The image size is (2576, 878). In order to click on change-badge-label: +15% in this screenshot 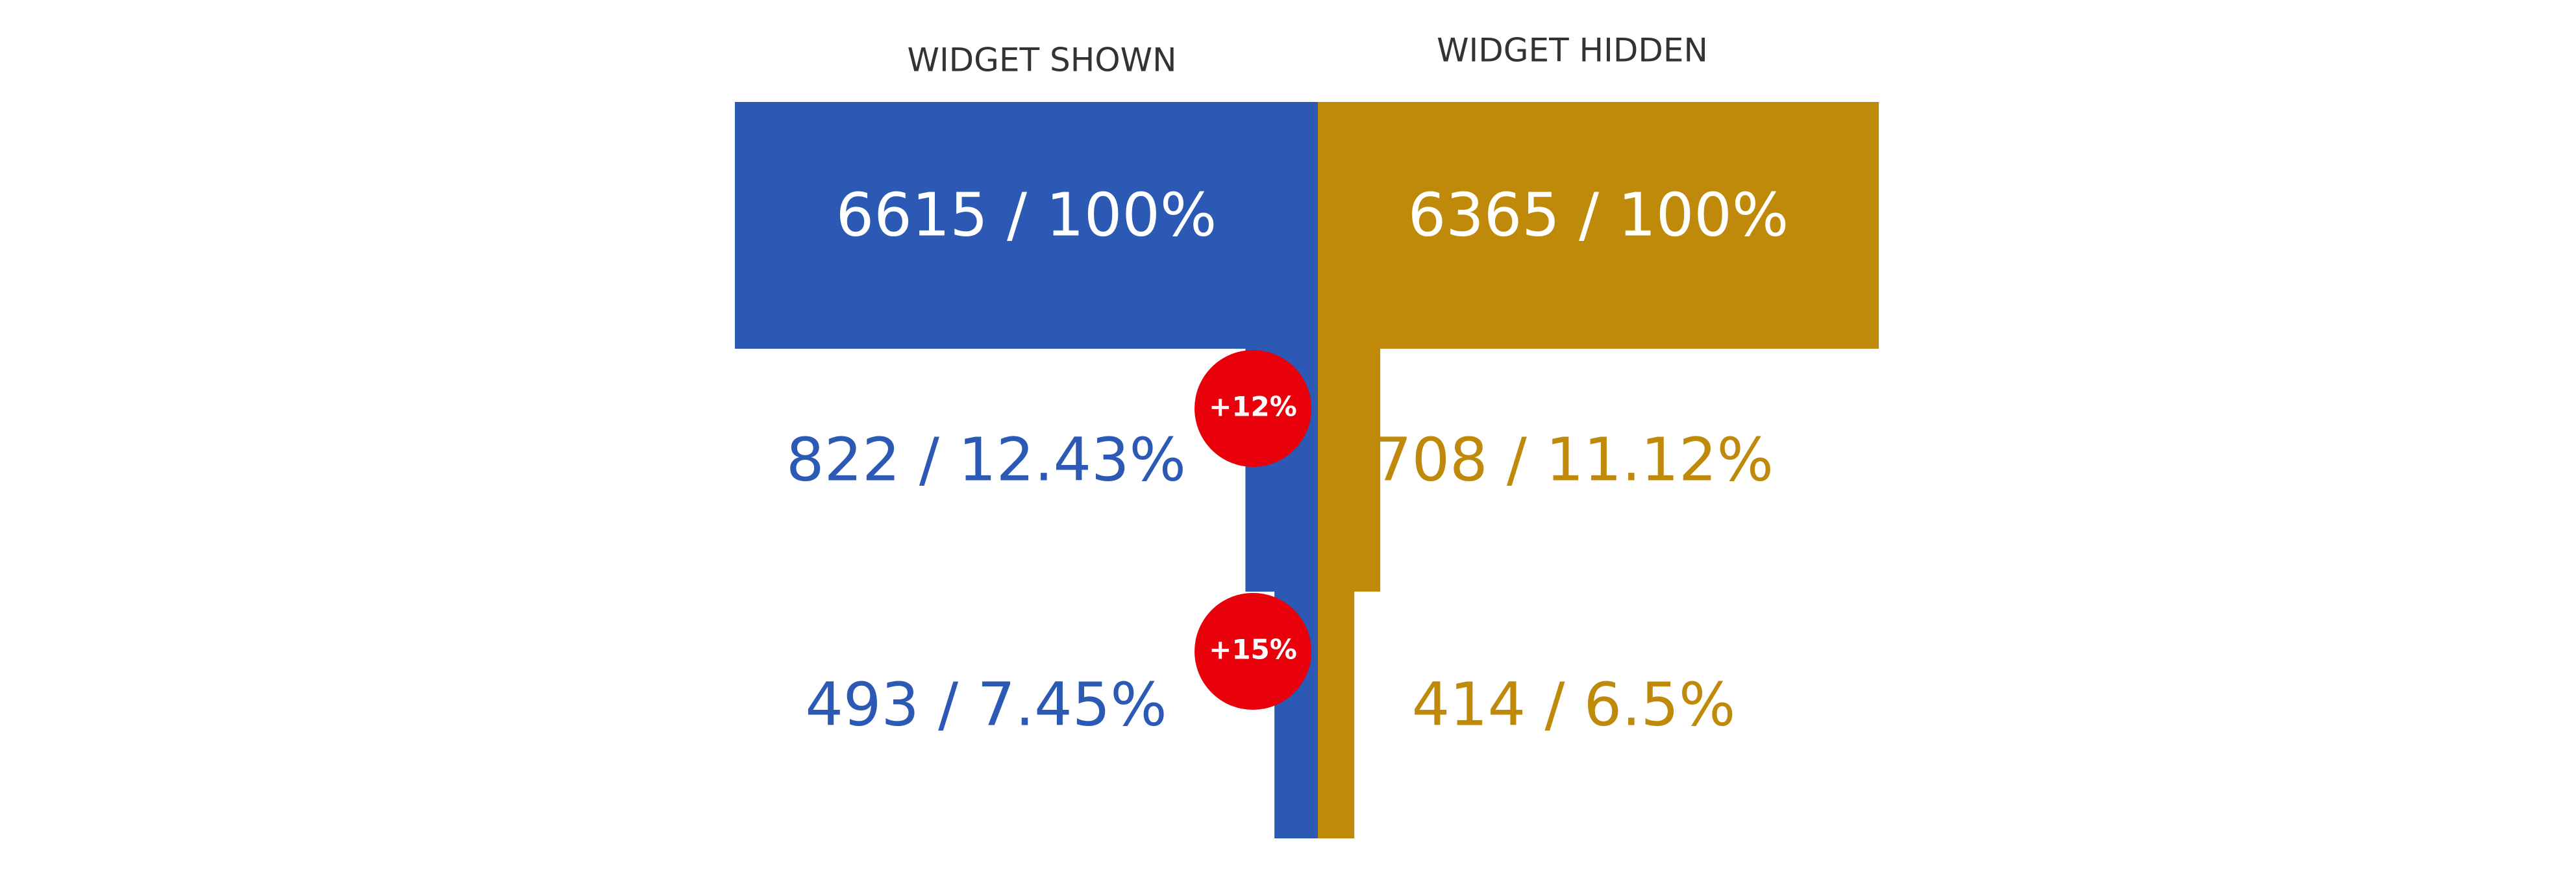, I will do `click(1253, 650)`.